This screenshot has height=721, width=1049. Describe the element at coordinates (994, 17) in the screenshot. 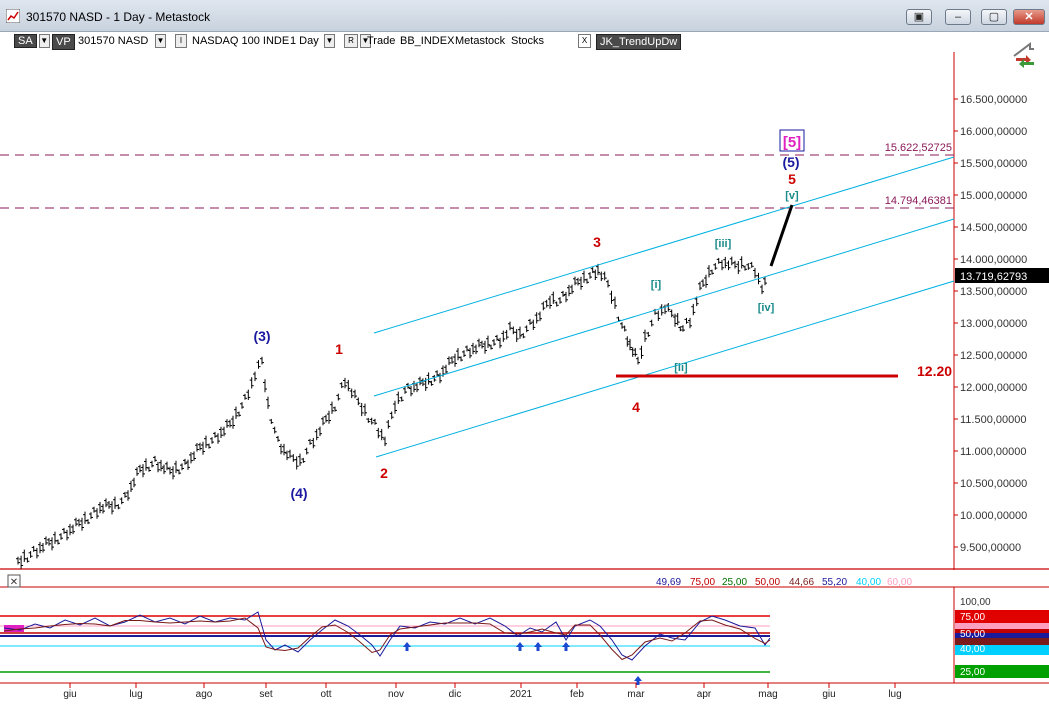

I see `maximize-button: ▢` at that location.